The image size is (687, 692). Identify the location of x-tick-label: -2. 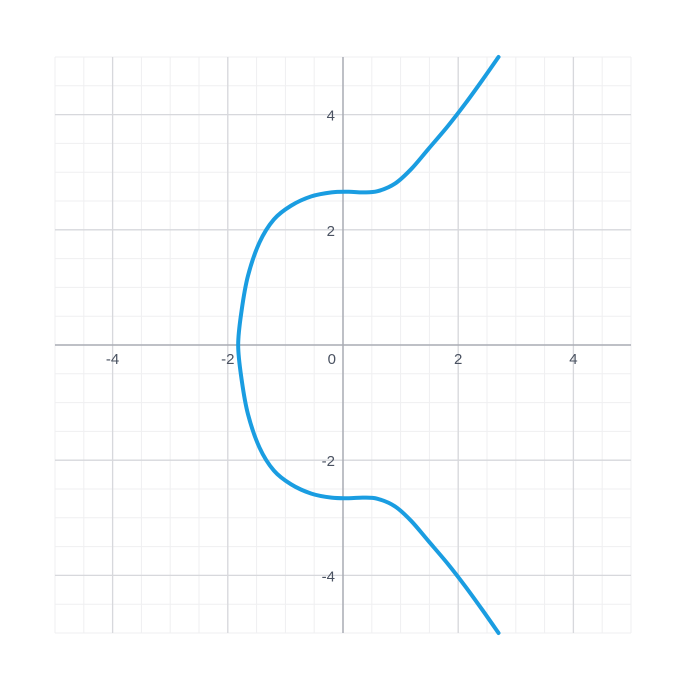
(227, 359).